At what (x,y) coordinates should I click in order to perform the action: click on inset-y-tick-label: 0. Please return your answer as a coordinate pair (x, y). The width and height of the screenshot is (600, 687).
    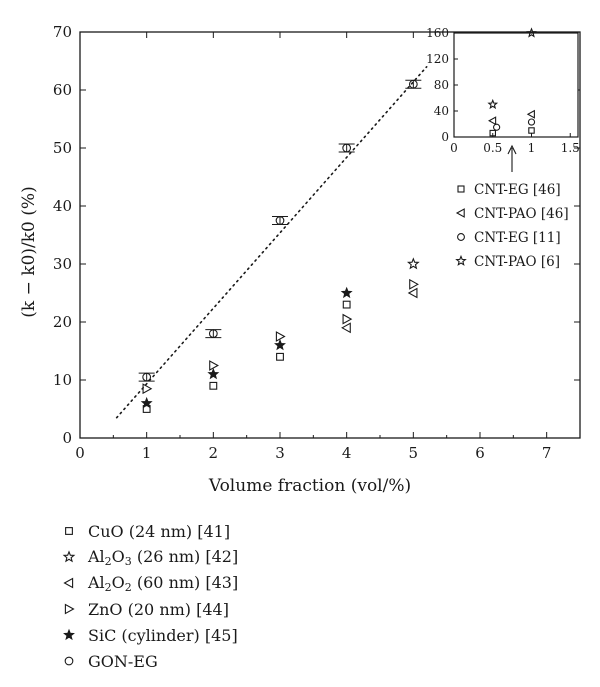
    Looking at the image, I should click on (445, 137).